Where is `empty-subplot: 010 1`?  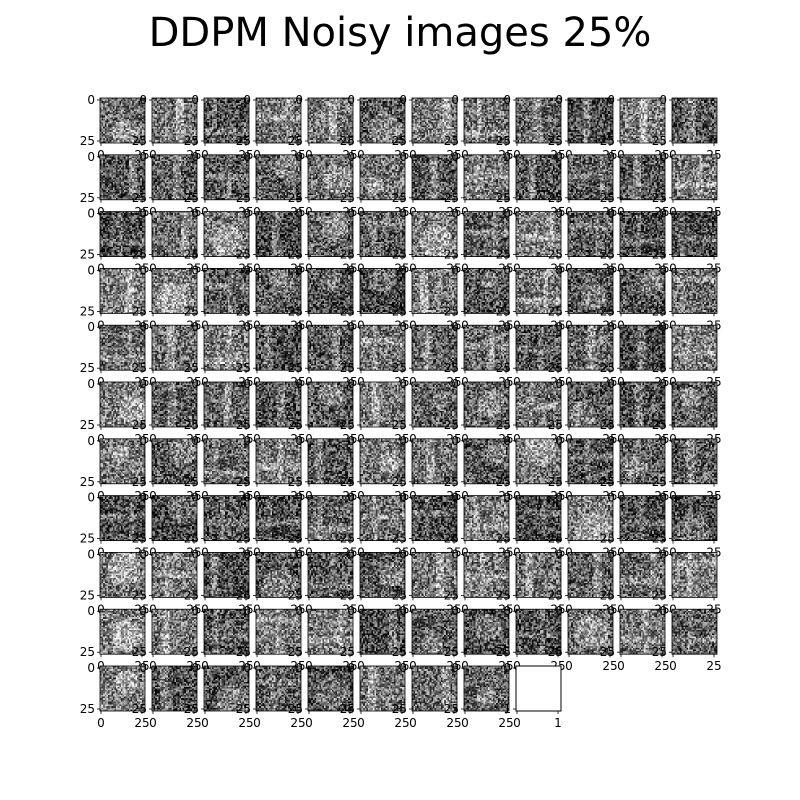
empty-subplot: 010 1 is located at coordinates (532, 695).